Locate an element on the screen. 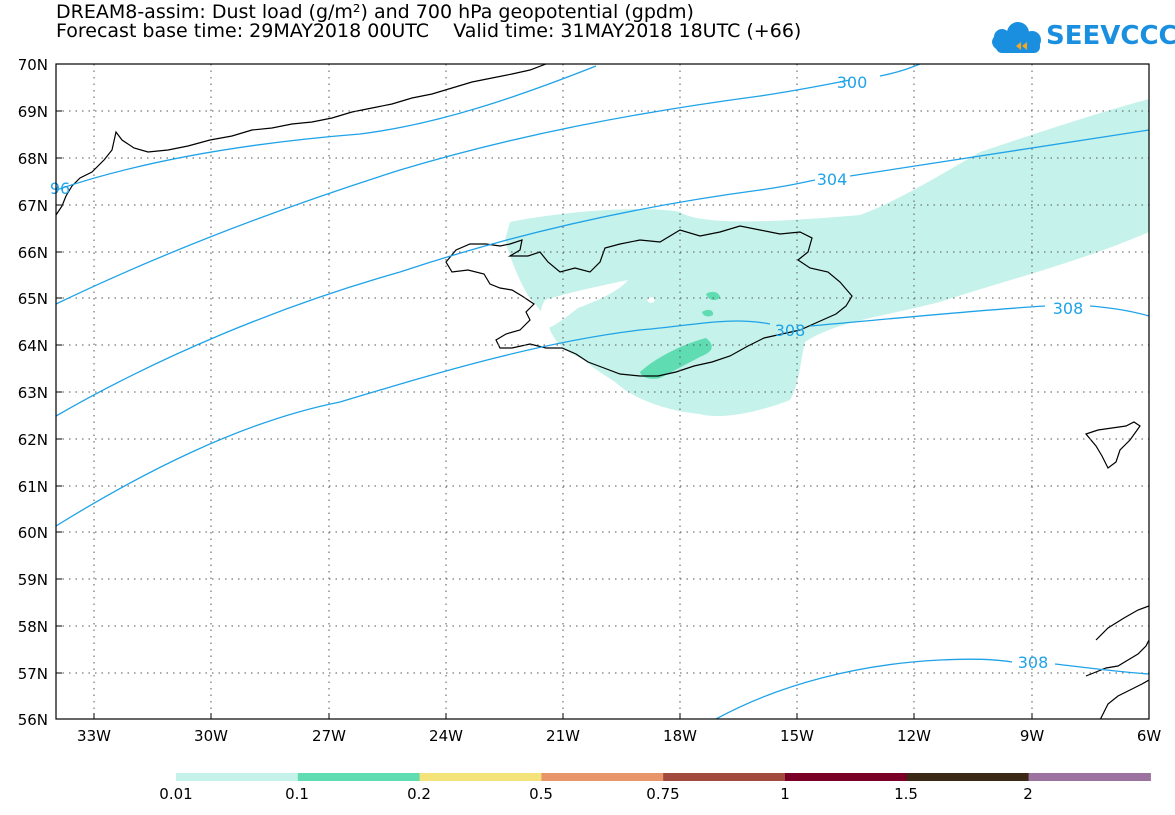 The height and width of the screenshot is (815, 1175). scotland-coastline is located at coordinates (1117, 662).